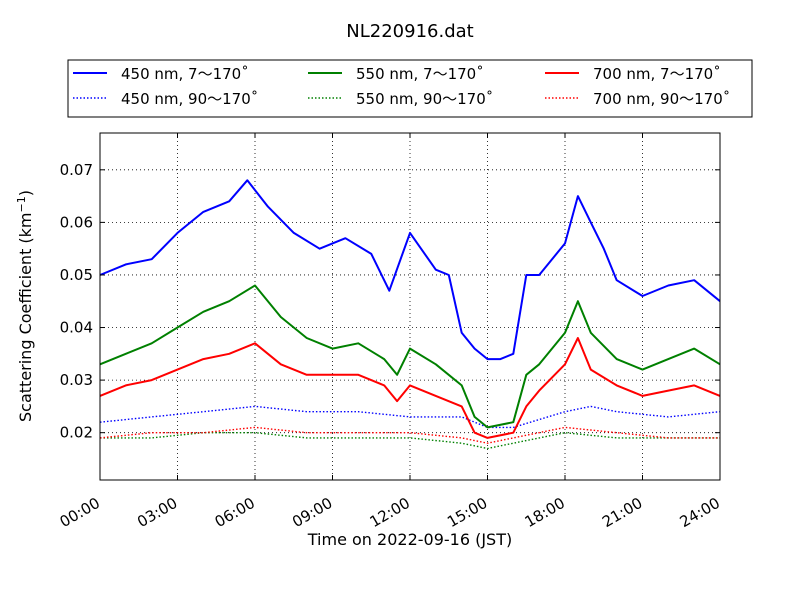 Image resolution: width=800 pixels, height=604 pixels. I want to click on y-tick-label: 0.05, so click(76, 275).